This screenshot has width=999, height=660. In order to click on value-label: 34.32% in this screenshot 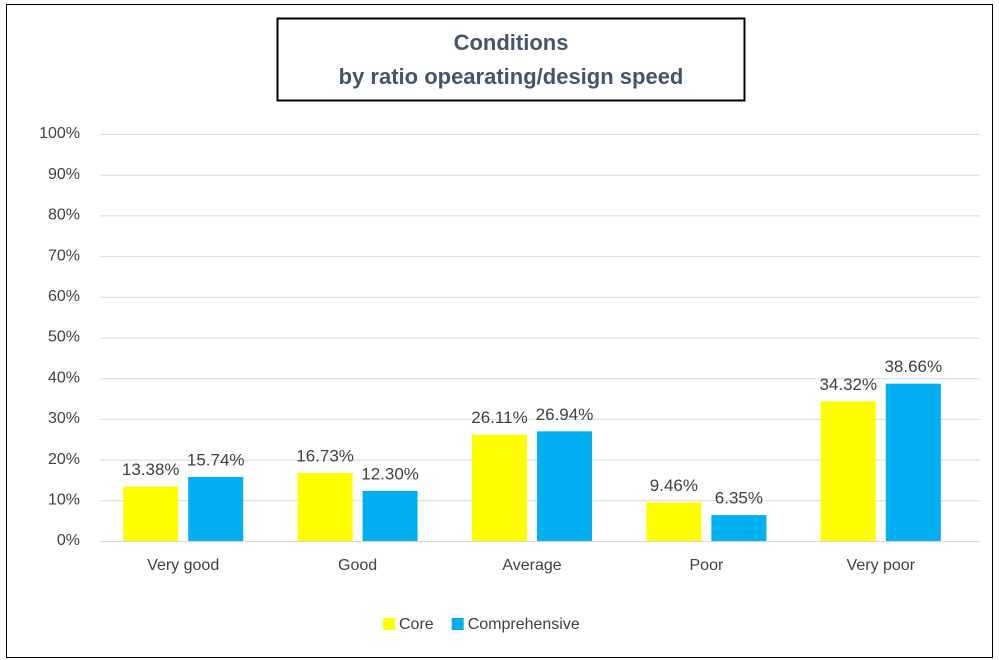, I will do `click(848, 384)`.